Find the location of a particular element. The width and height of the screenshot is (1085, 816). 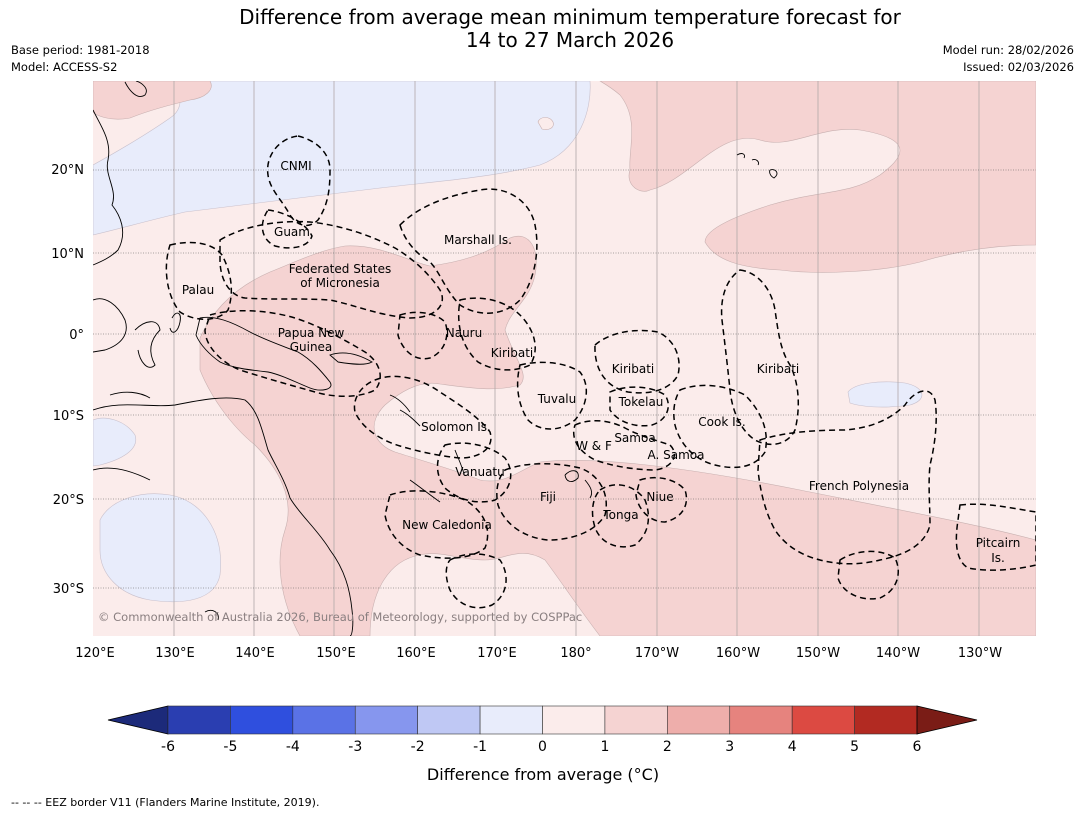

label-palau: Palau is located at coordinates (198, 290).